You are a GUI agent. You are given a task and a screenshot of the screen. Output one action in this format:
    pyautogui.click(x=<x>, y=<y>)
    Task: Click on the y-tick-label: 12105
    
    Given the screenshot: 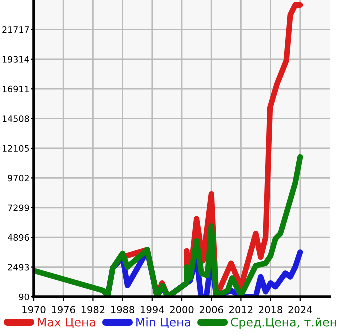 What is the action you would take?
    pyautogui.click(x=16, y=148)
    